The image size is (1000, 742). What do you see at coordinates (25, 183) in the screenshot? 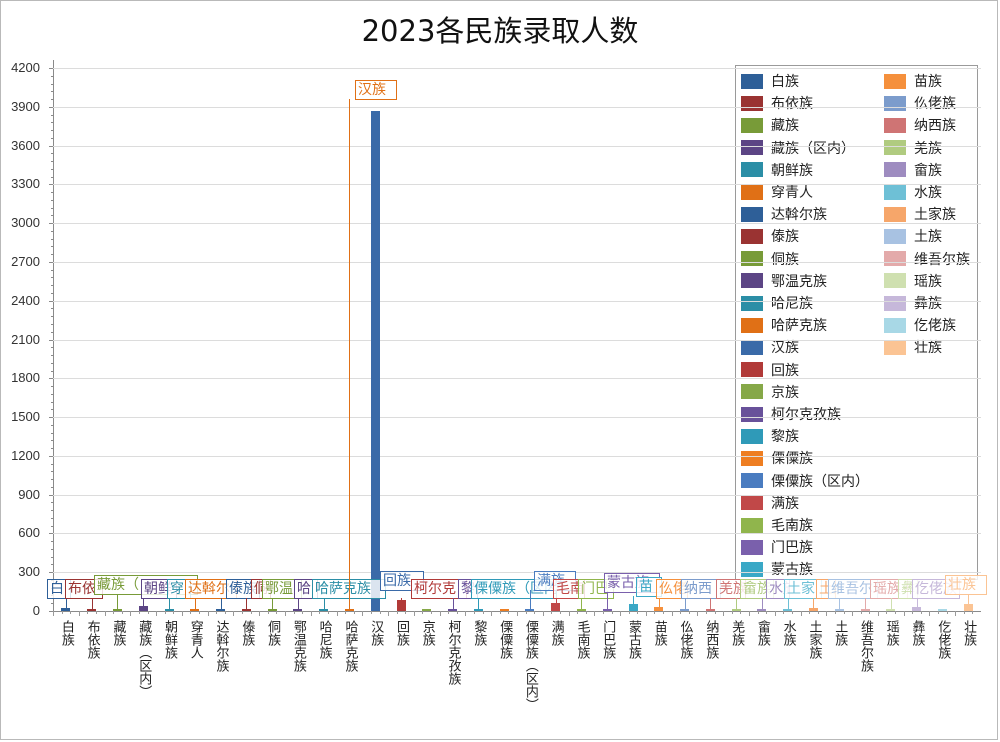
I see `y-tick-label: 3300` at bounding box center [25, 183].